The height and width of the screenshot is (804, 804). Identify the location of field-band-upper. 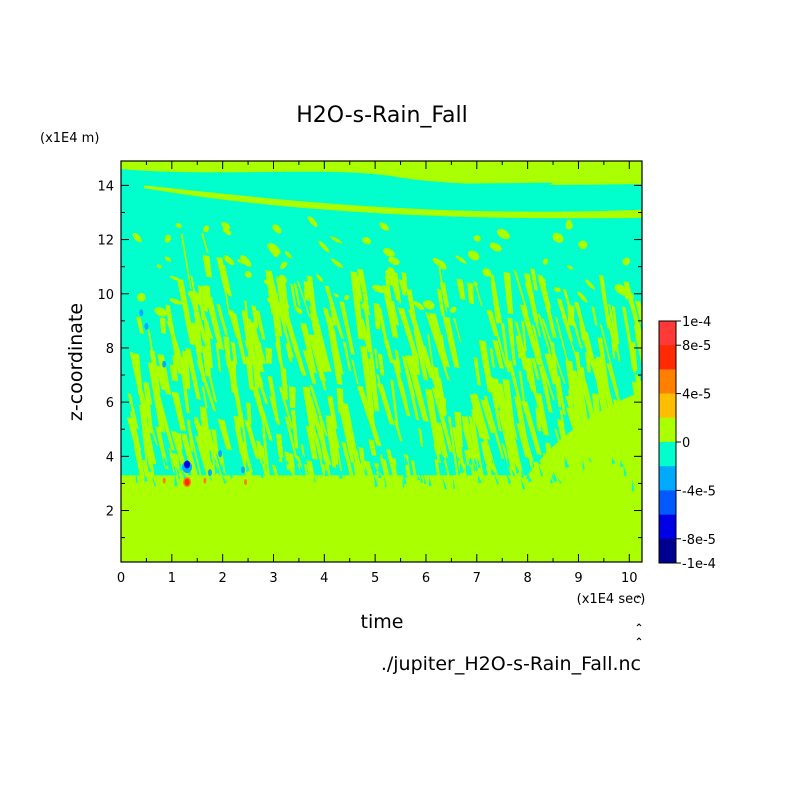
(392, 202).